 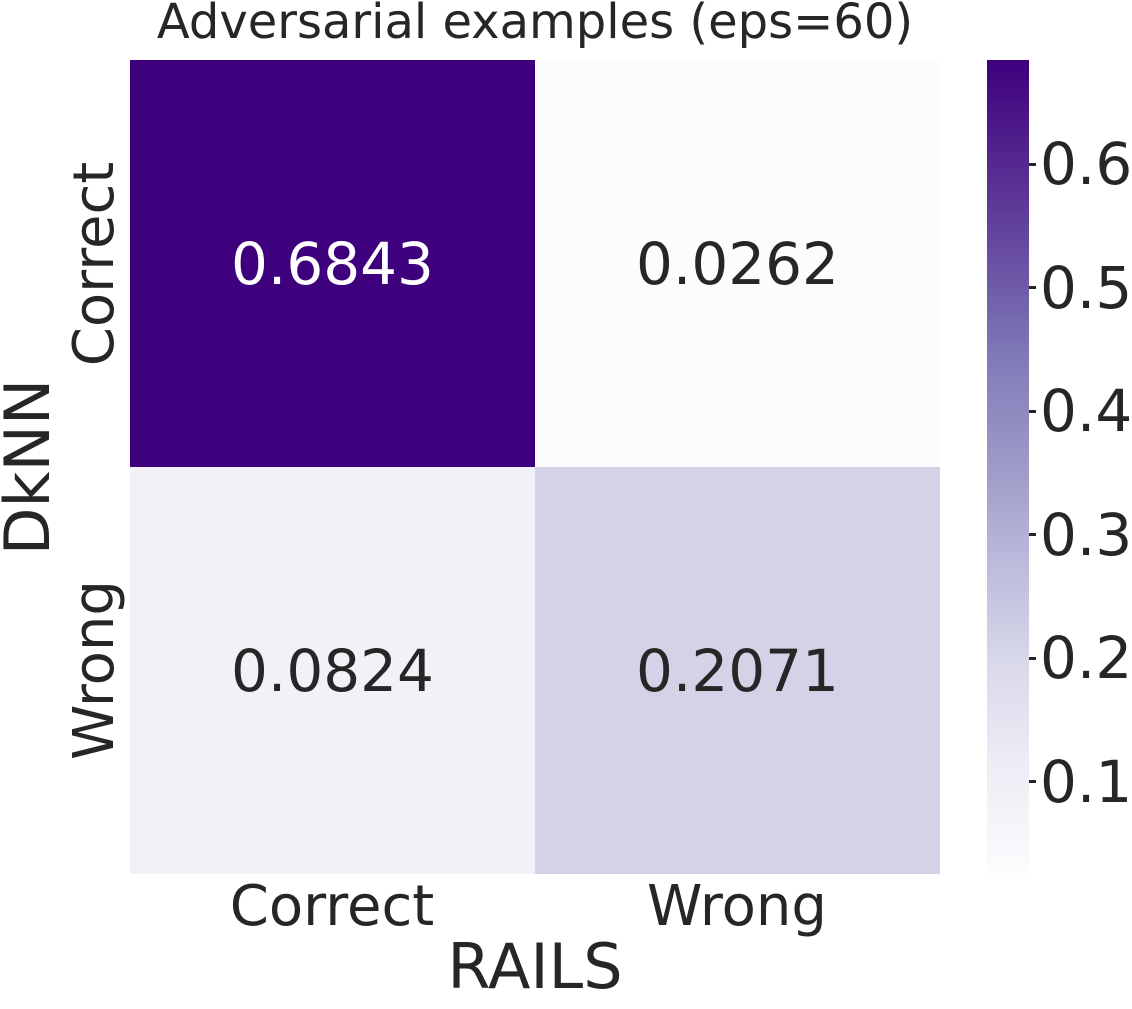 I want to click on x-tick-label-wrong: Wrong, so click(x=737, y=906).